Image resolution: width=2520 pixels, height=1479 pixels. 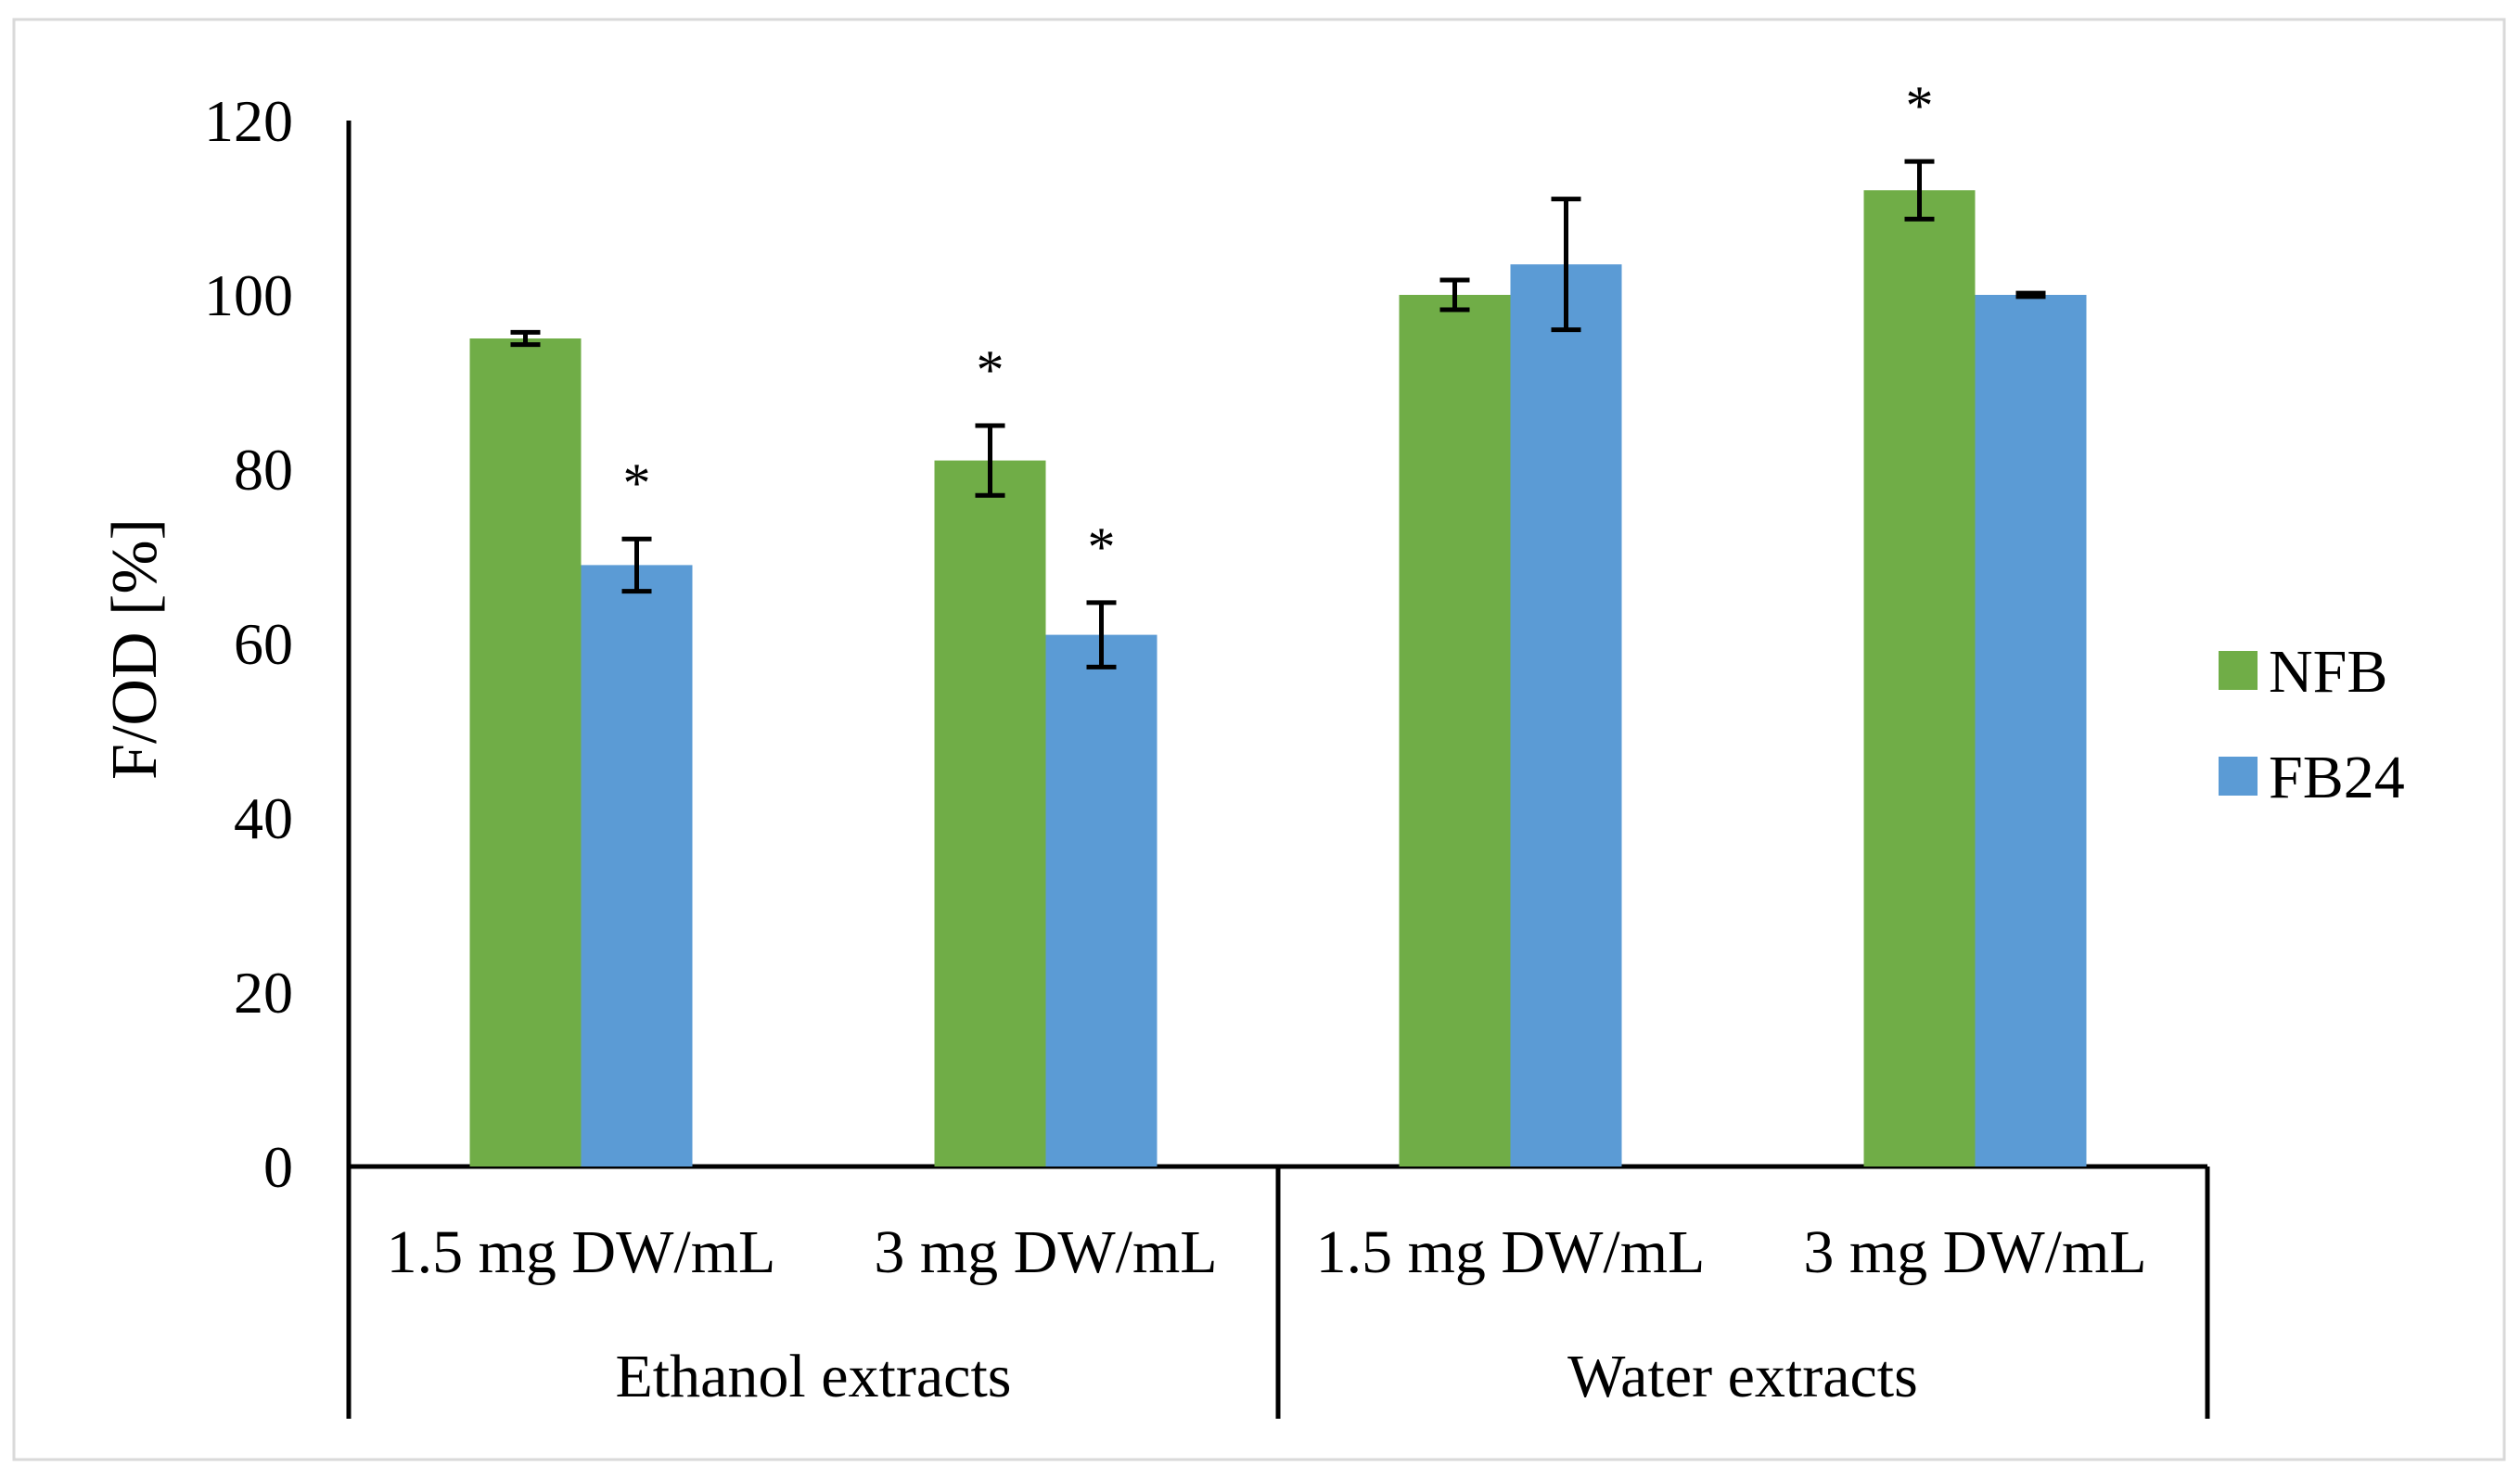 I want to click on legend: NFB FB24, so click(x=2312, y=724).